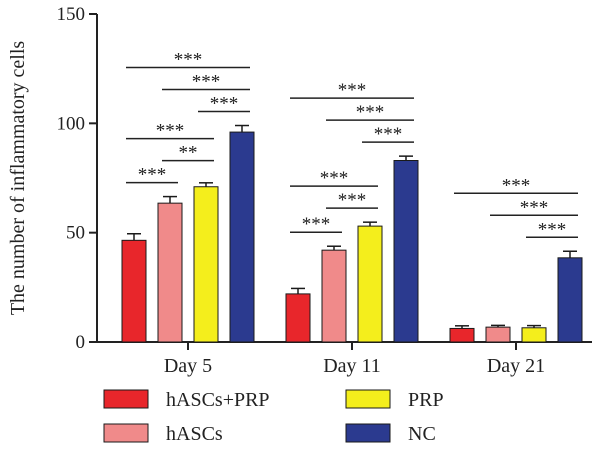 This screenshot has height=461, width=600. I want to click on x-axis: Day 5 Day 11 Day 21, so click(344, 359).